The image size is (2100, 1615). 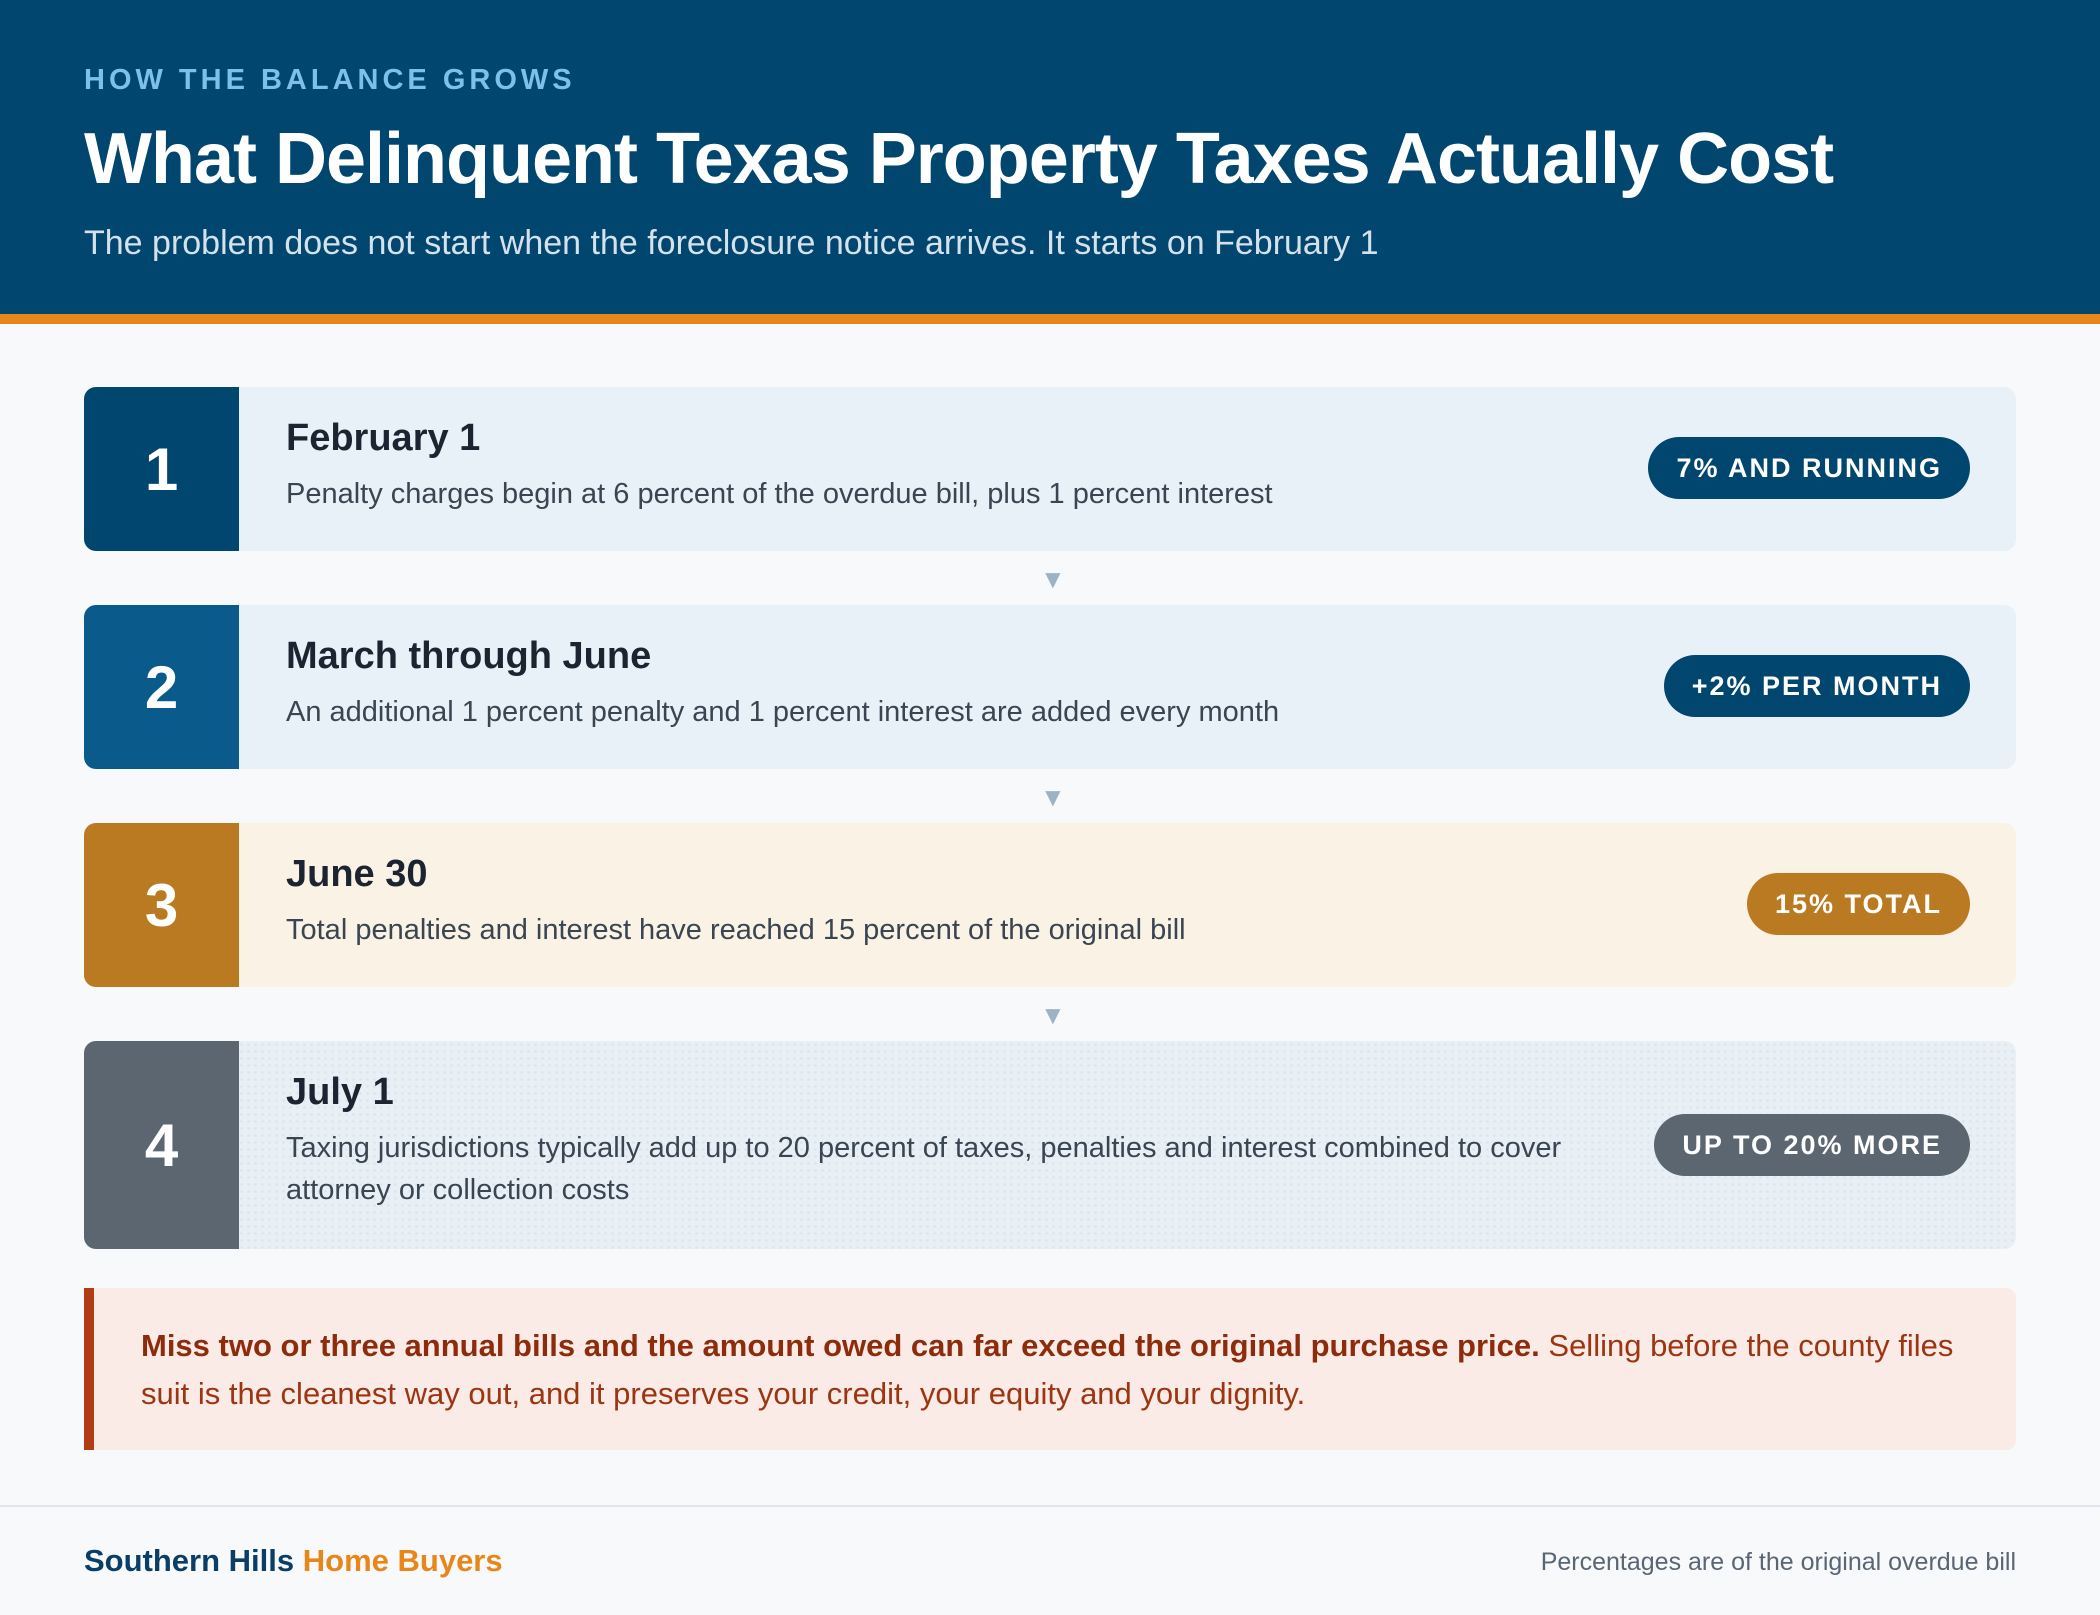 I want to click on step-number: 3, so click(x=161, y=905).